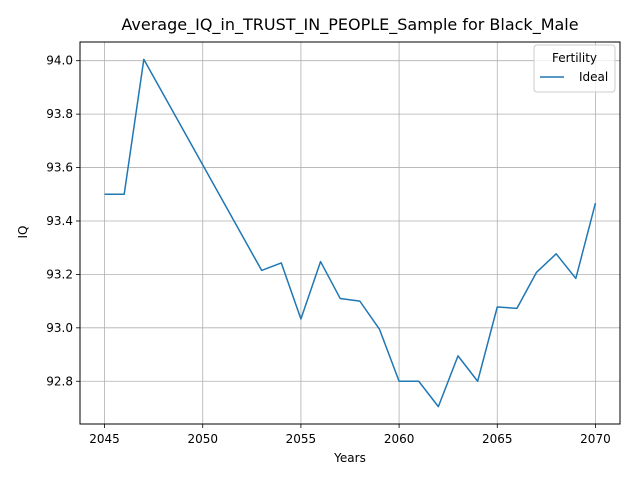  I want to click on y-tick-label: 92.8, so click(59, 381).